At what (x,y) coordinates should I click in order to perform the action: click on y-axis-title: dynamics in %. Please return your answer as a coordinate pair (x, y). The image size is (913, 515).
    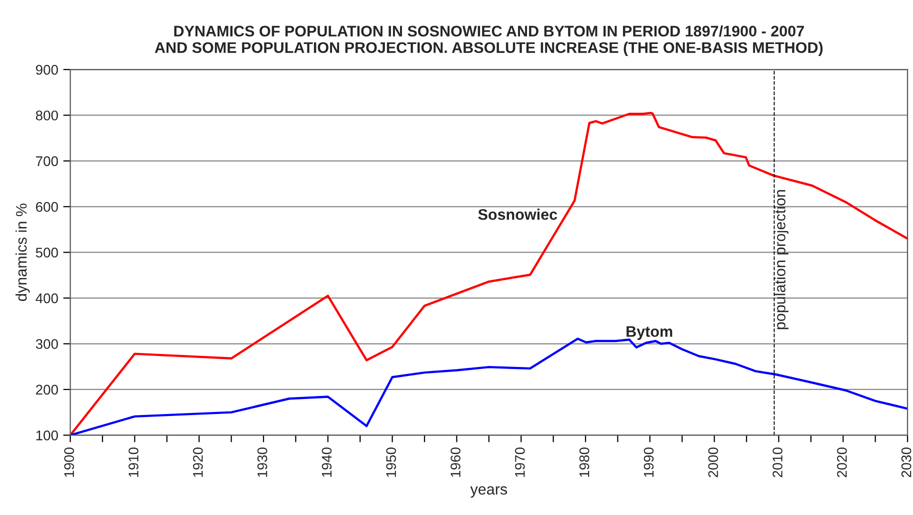
    Looking at the image, I should click on (23, 252).